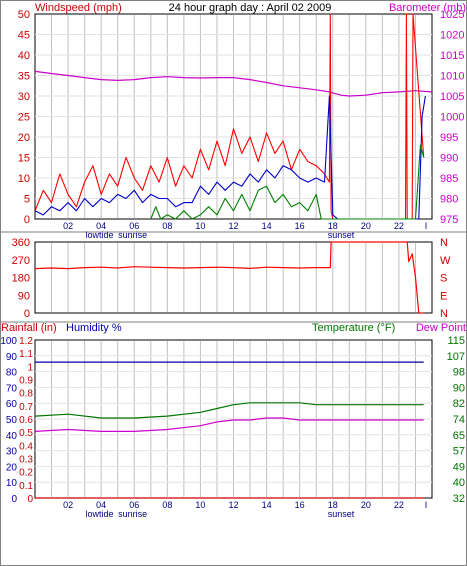 This screenshot has height=566, width=467. Describe the element at coordinates (26, 354) in the screenshot. I see `rainfall-tick-label: 1.1` at that location.